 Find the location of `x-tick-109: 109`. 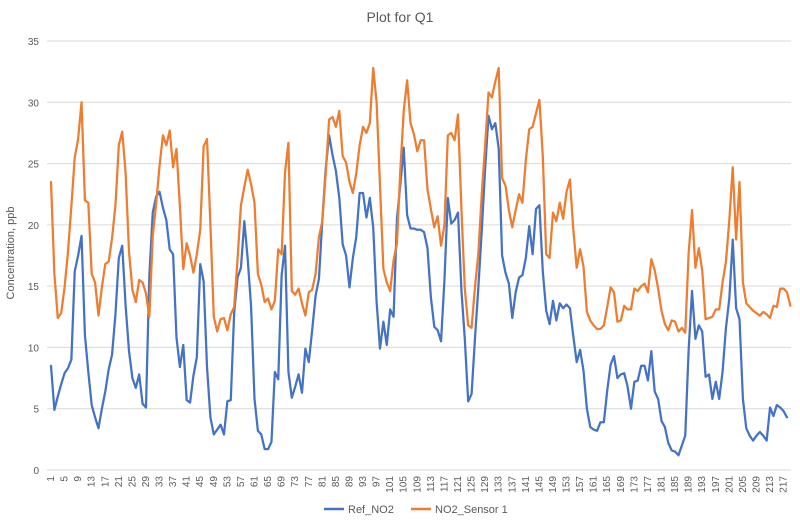

x-tick-109: 109 is located at coordinates (417, 484).